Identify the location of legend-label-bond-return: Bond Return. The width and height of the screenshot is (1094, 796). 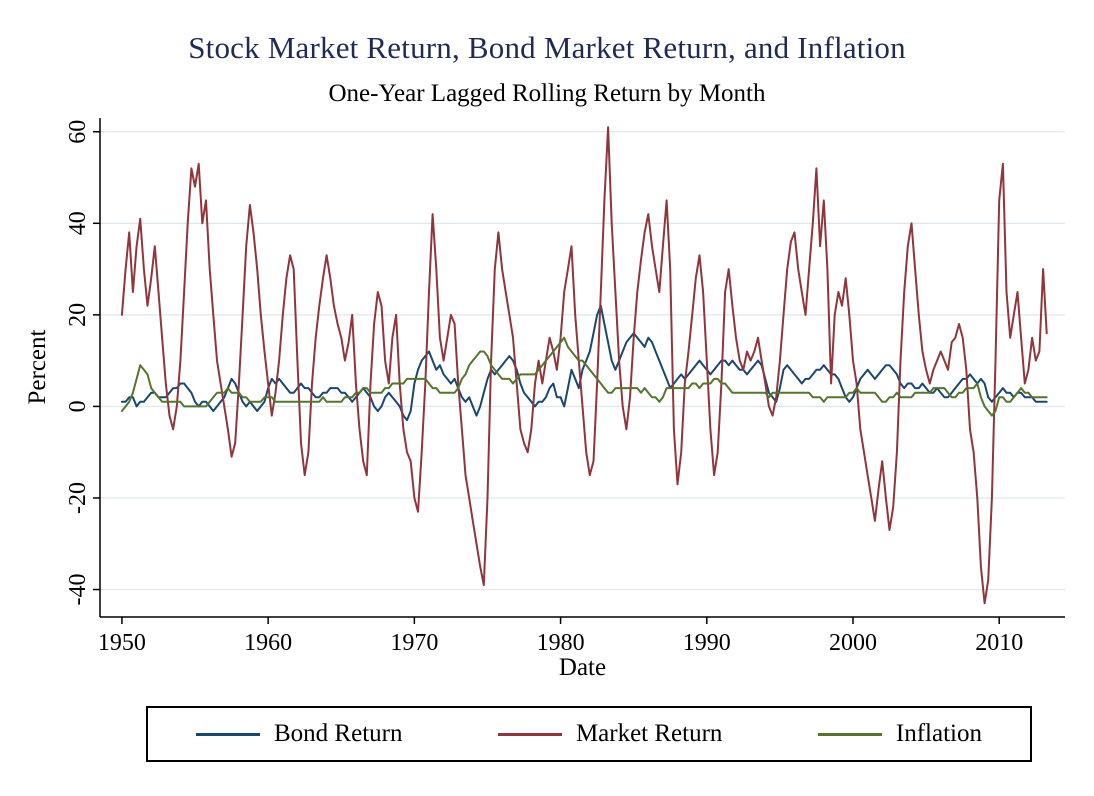
(338, 733).